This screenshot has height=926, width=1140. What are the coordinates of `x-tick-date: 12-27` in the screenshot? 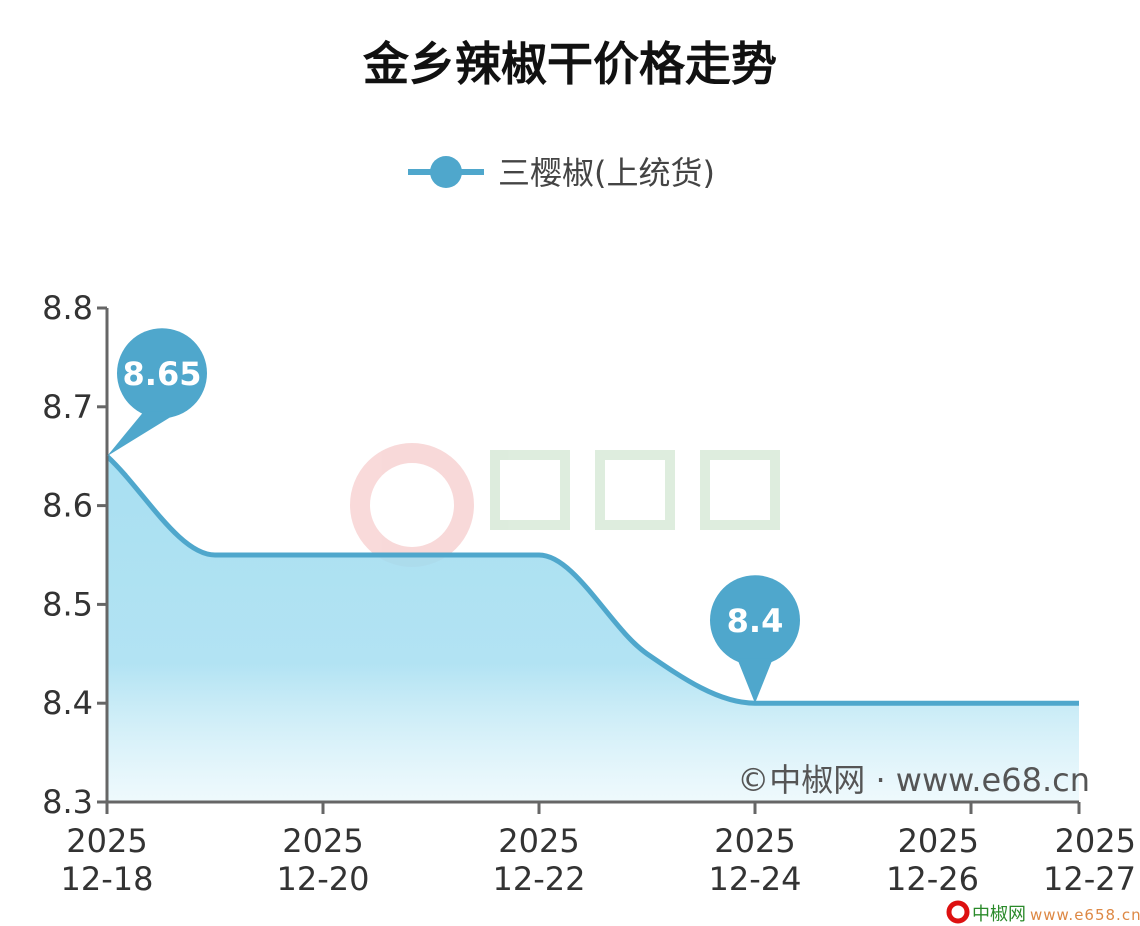 It's located at (1089, 879).